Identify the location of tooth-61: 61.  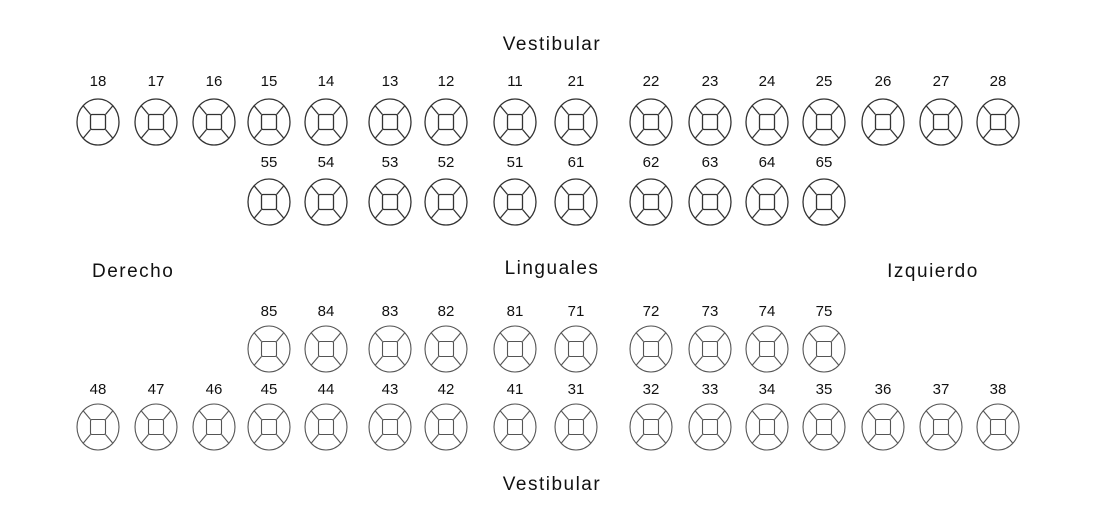
(576, 190).